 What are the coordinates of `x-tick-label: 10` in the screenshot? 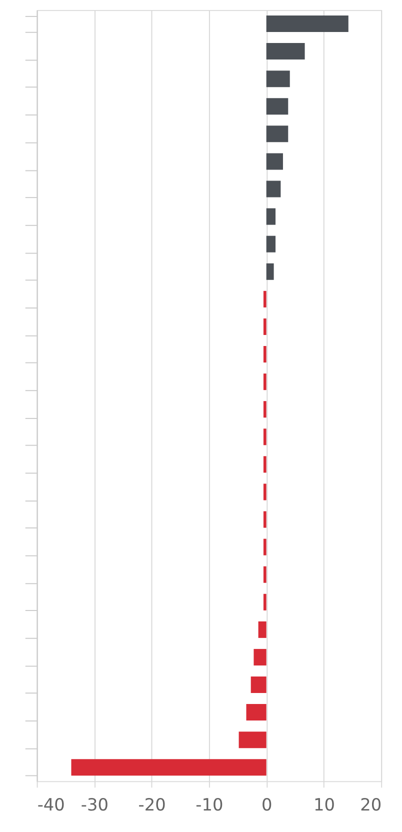 It's located at (324, 804).